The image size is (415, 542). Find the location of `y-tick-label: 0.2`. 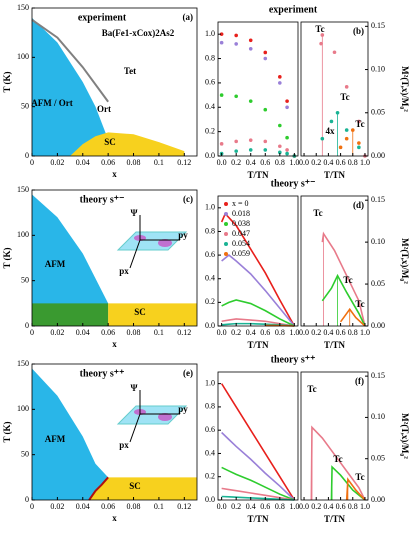

y-tick-label: 0.2 is located at coordinates (210, 301).